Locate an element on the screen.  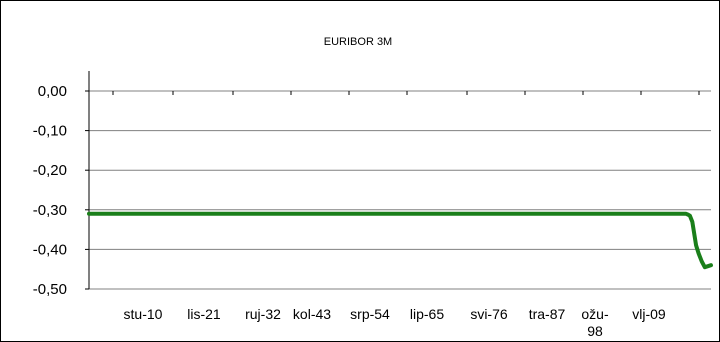
y-tick-label: -0,20 is located at coordinates (50, 170).